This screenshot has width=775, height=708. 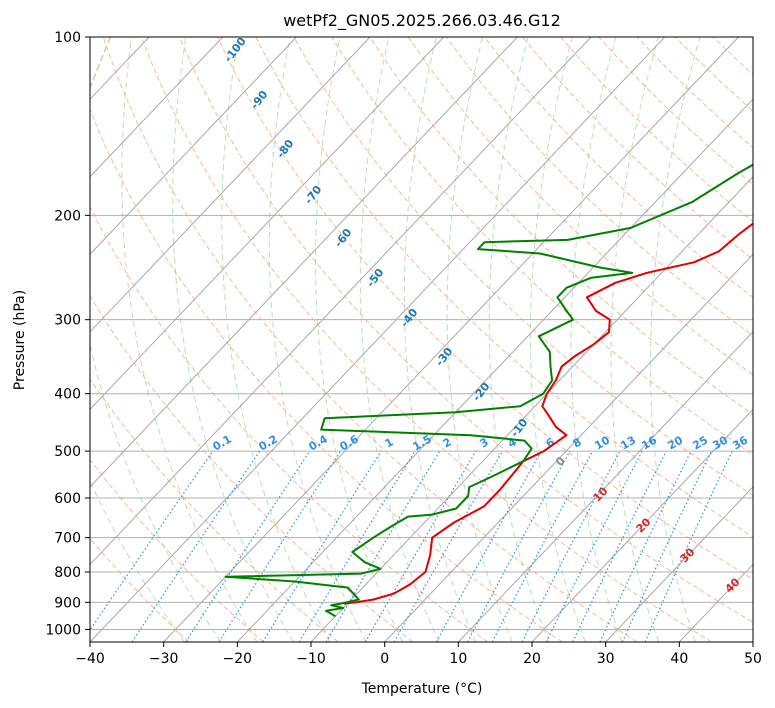 What do you see at coordinates (67, 499) in the screenshot?
I see `y-tick-label: 600` at bounding box center [67, 499].